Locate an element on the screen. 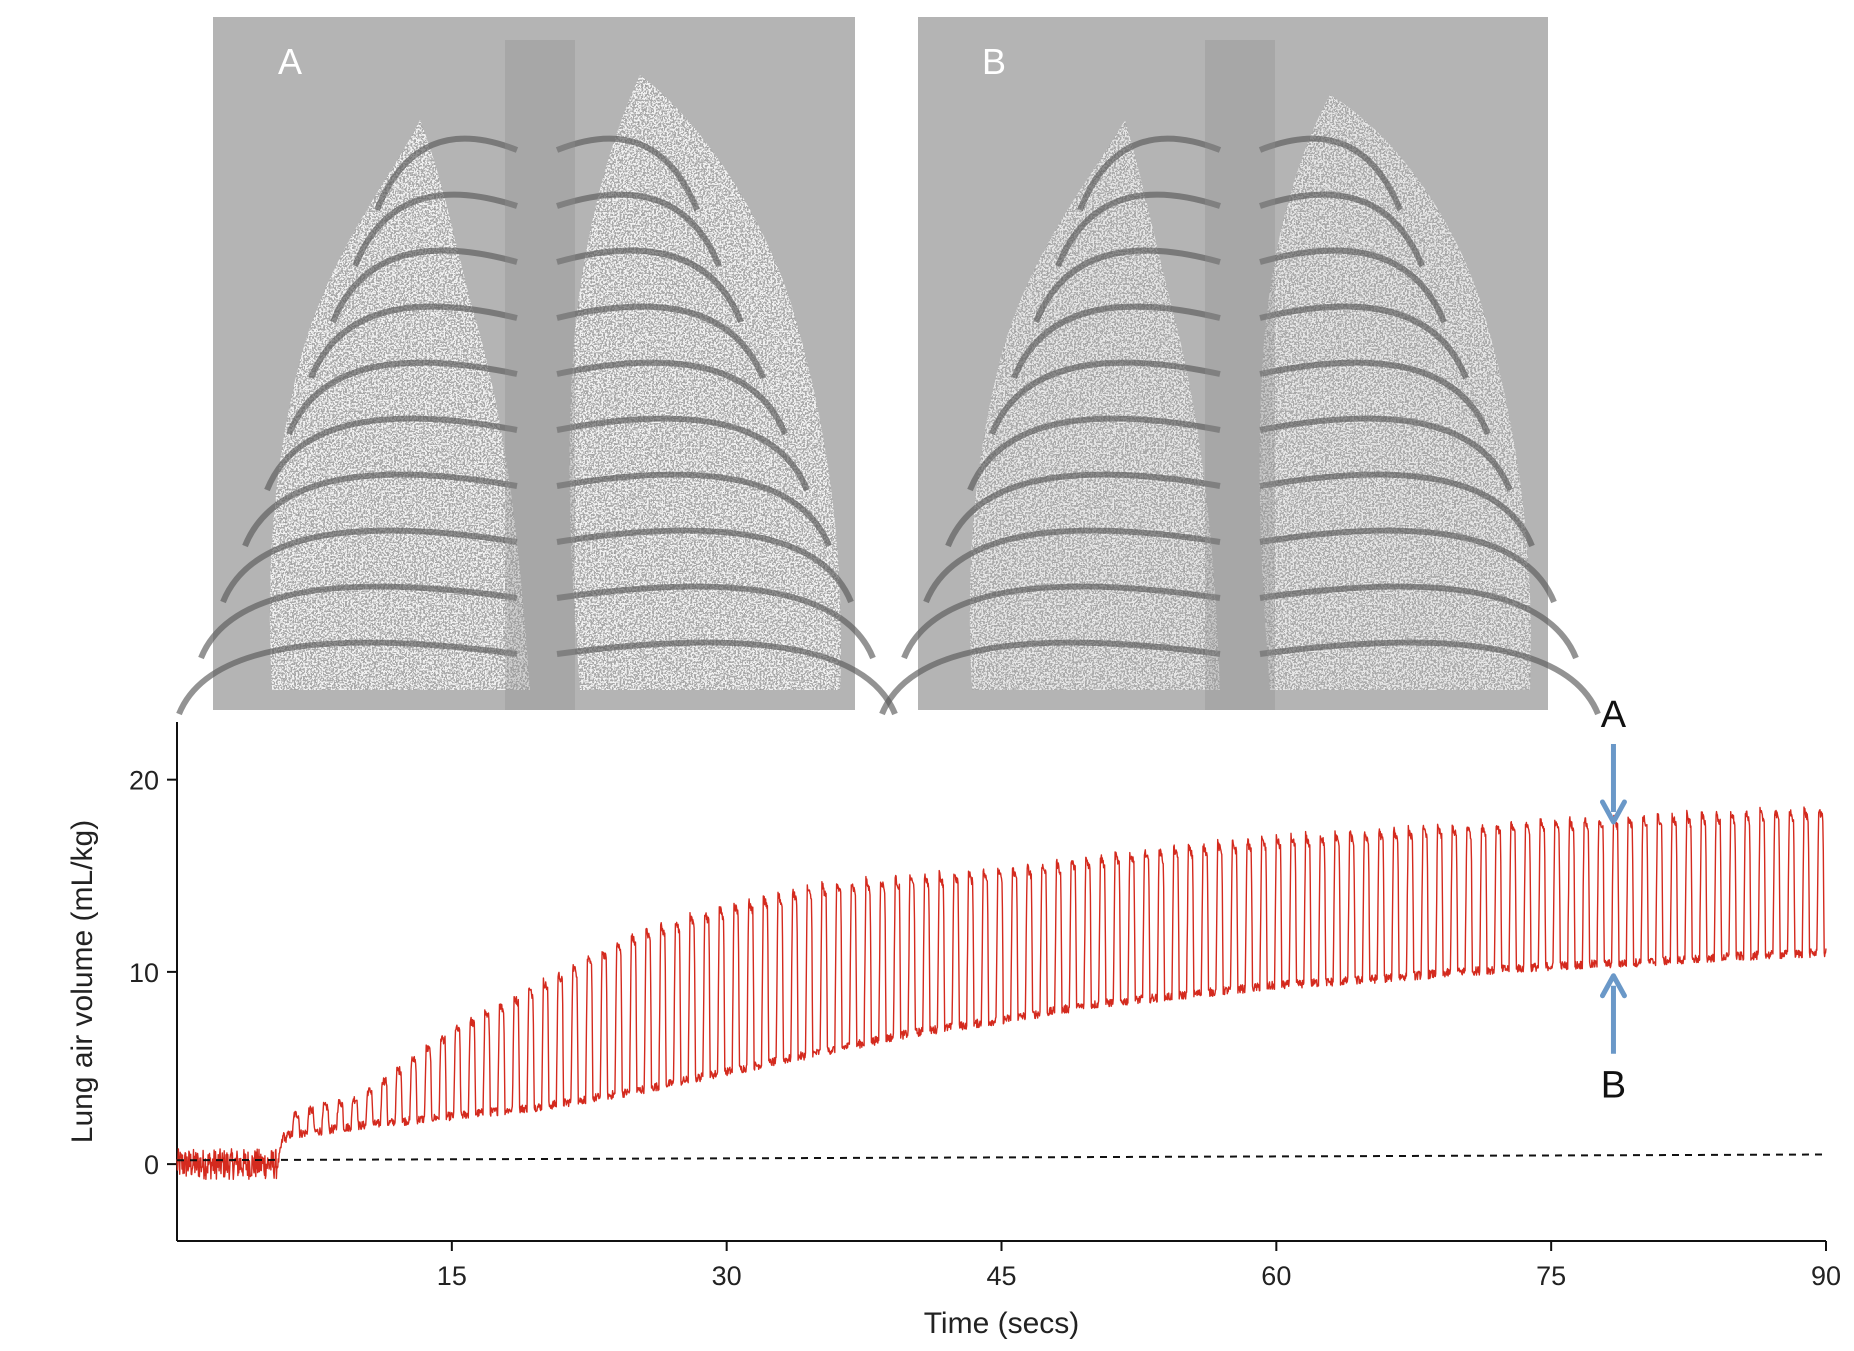 Image resolution: width=1854 pixels, height=1351 pixels. annotation-label: B is located at coordinates (1613, 1086).